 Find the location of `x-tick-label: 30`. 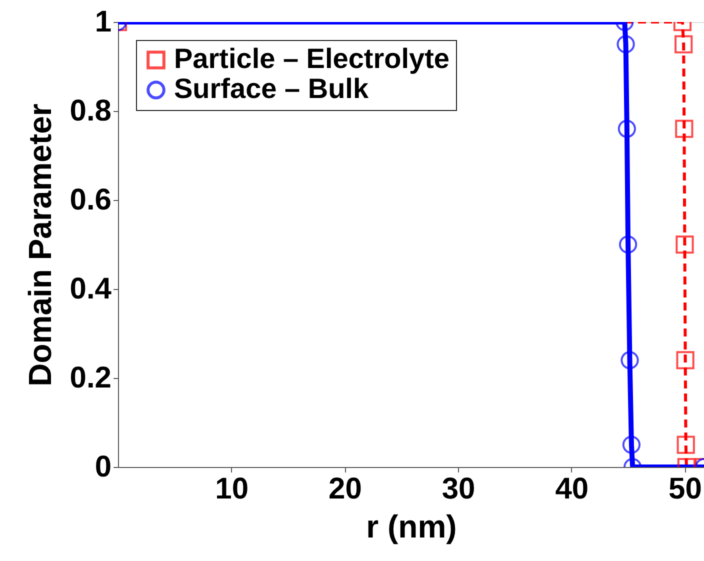

x-tick-label: 30 is located at coordinates (459, 489).